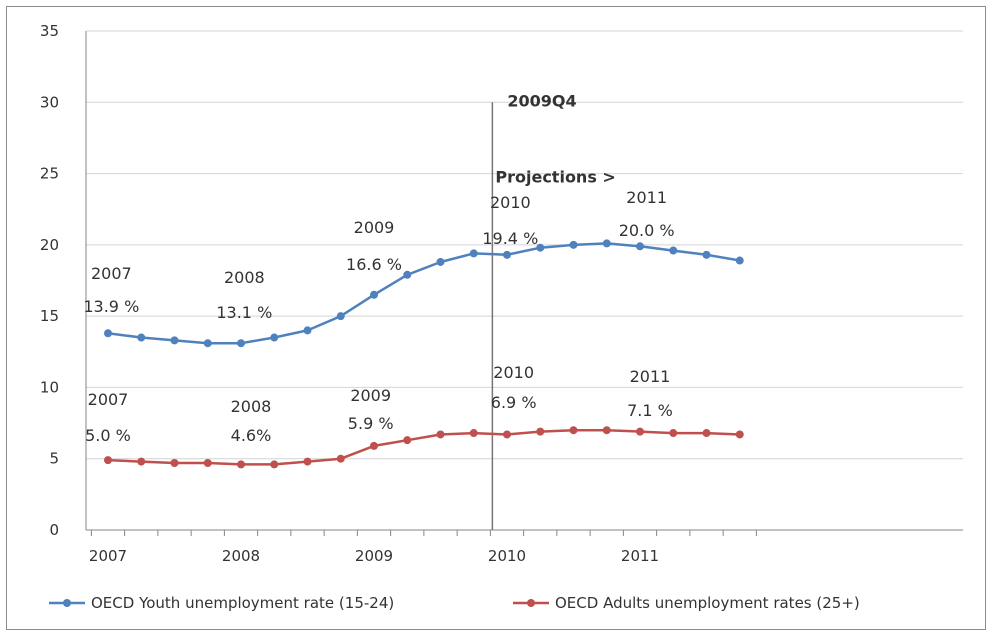 This screenshot has width=992, height=636. I want to click on youth-annotation-value-label: 13.1 %, so click(244, 312).